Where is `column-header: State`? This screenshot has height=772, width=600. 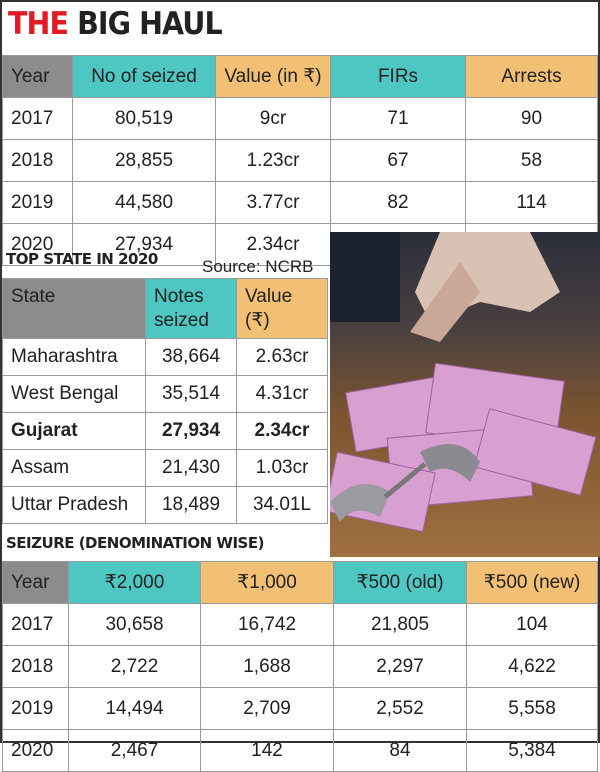 column-header: State is located at coordinates (74, 308).